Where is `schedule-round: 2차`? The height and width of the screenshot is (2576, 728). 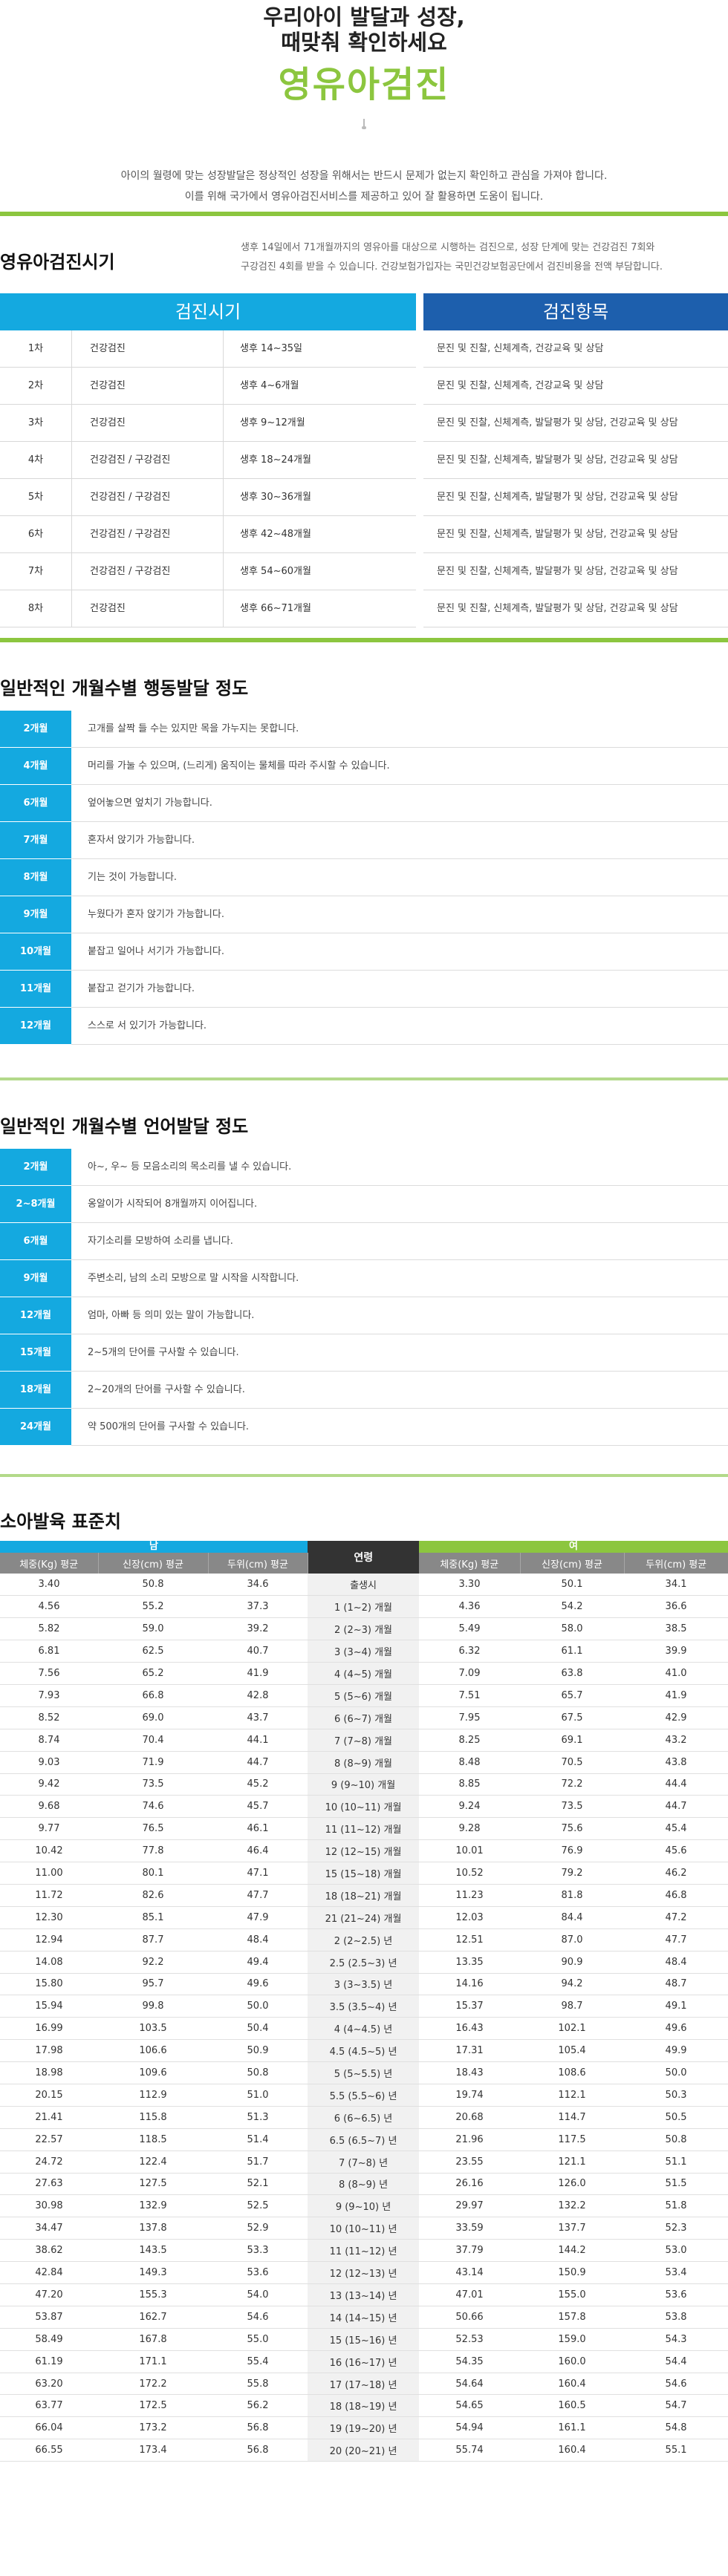
schedule-round: 2차 is located at coordinates (35, 386).